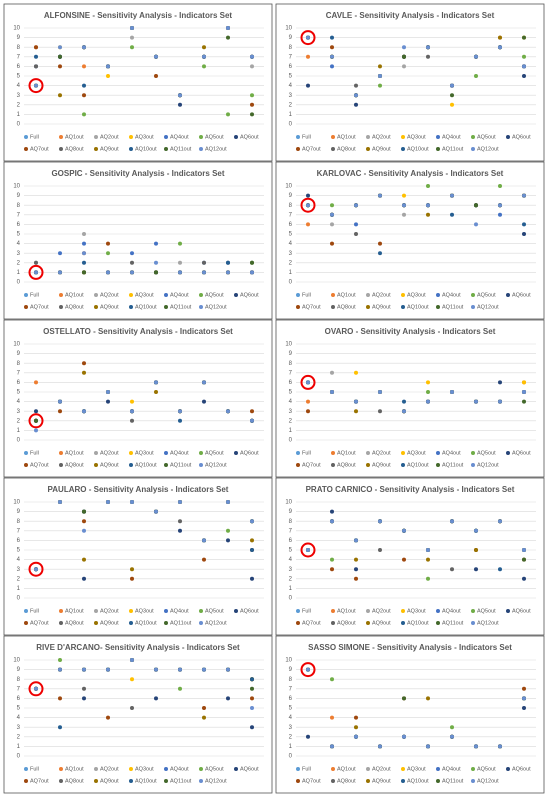 The image size is (550, 802). I want to click on legend-label: AQ3out, so click(416, 611).